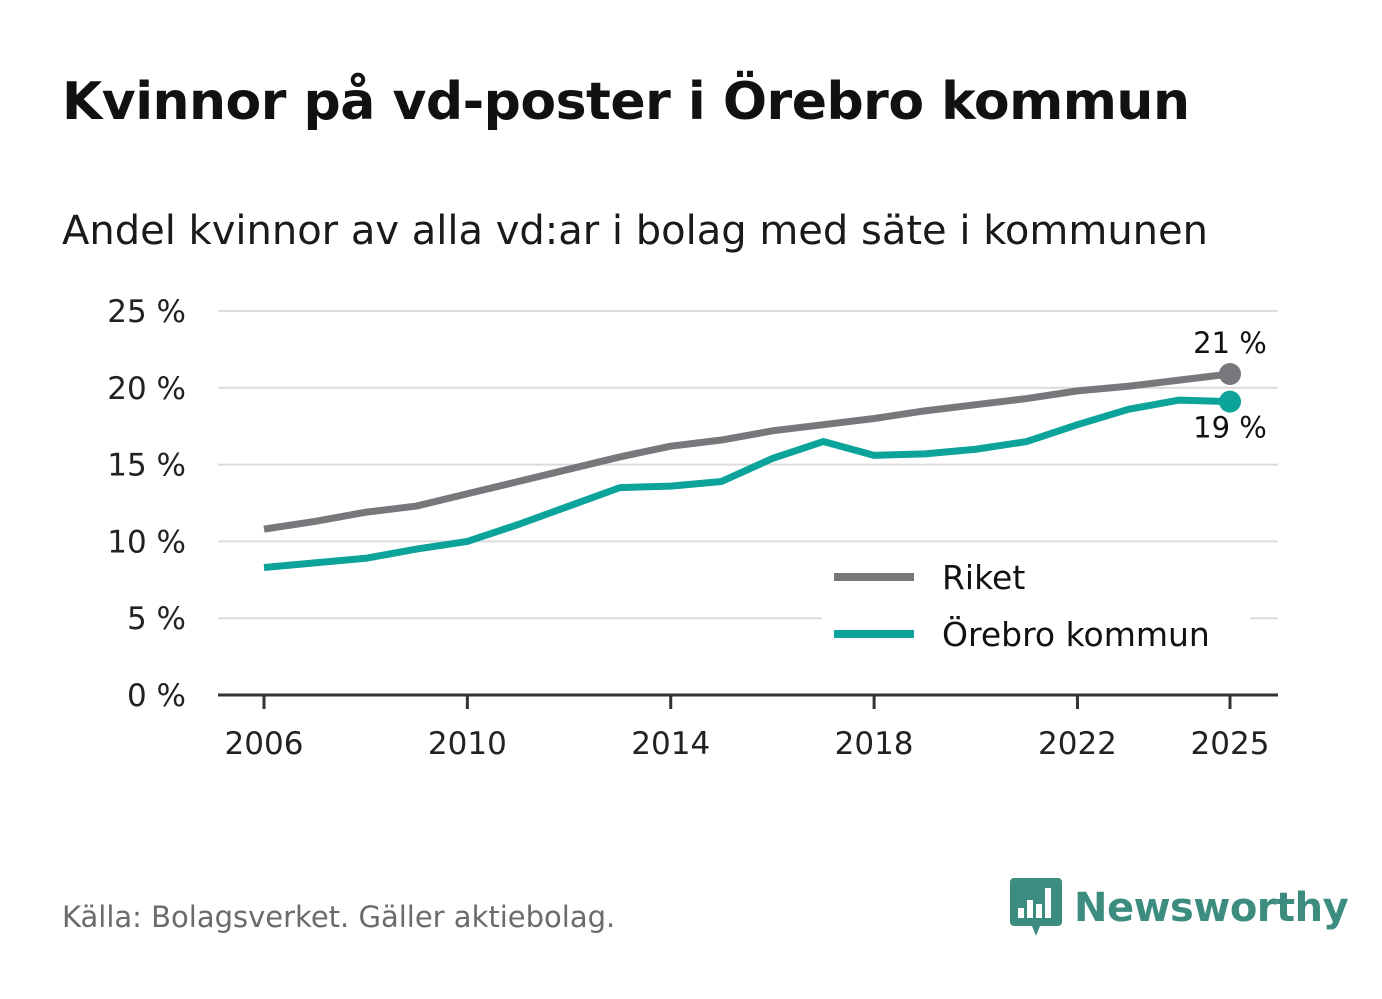 This screenshot has width=1382, height=999. I want to click on source-note: Källa: Bolagsverket. Gäller aktiebolag., so click(339, 917).